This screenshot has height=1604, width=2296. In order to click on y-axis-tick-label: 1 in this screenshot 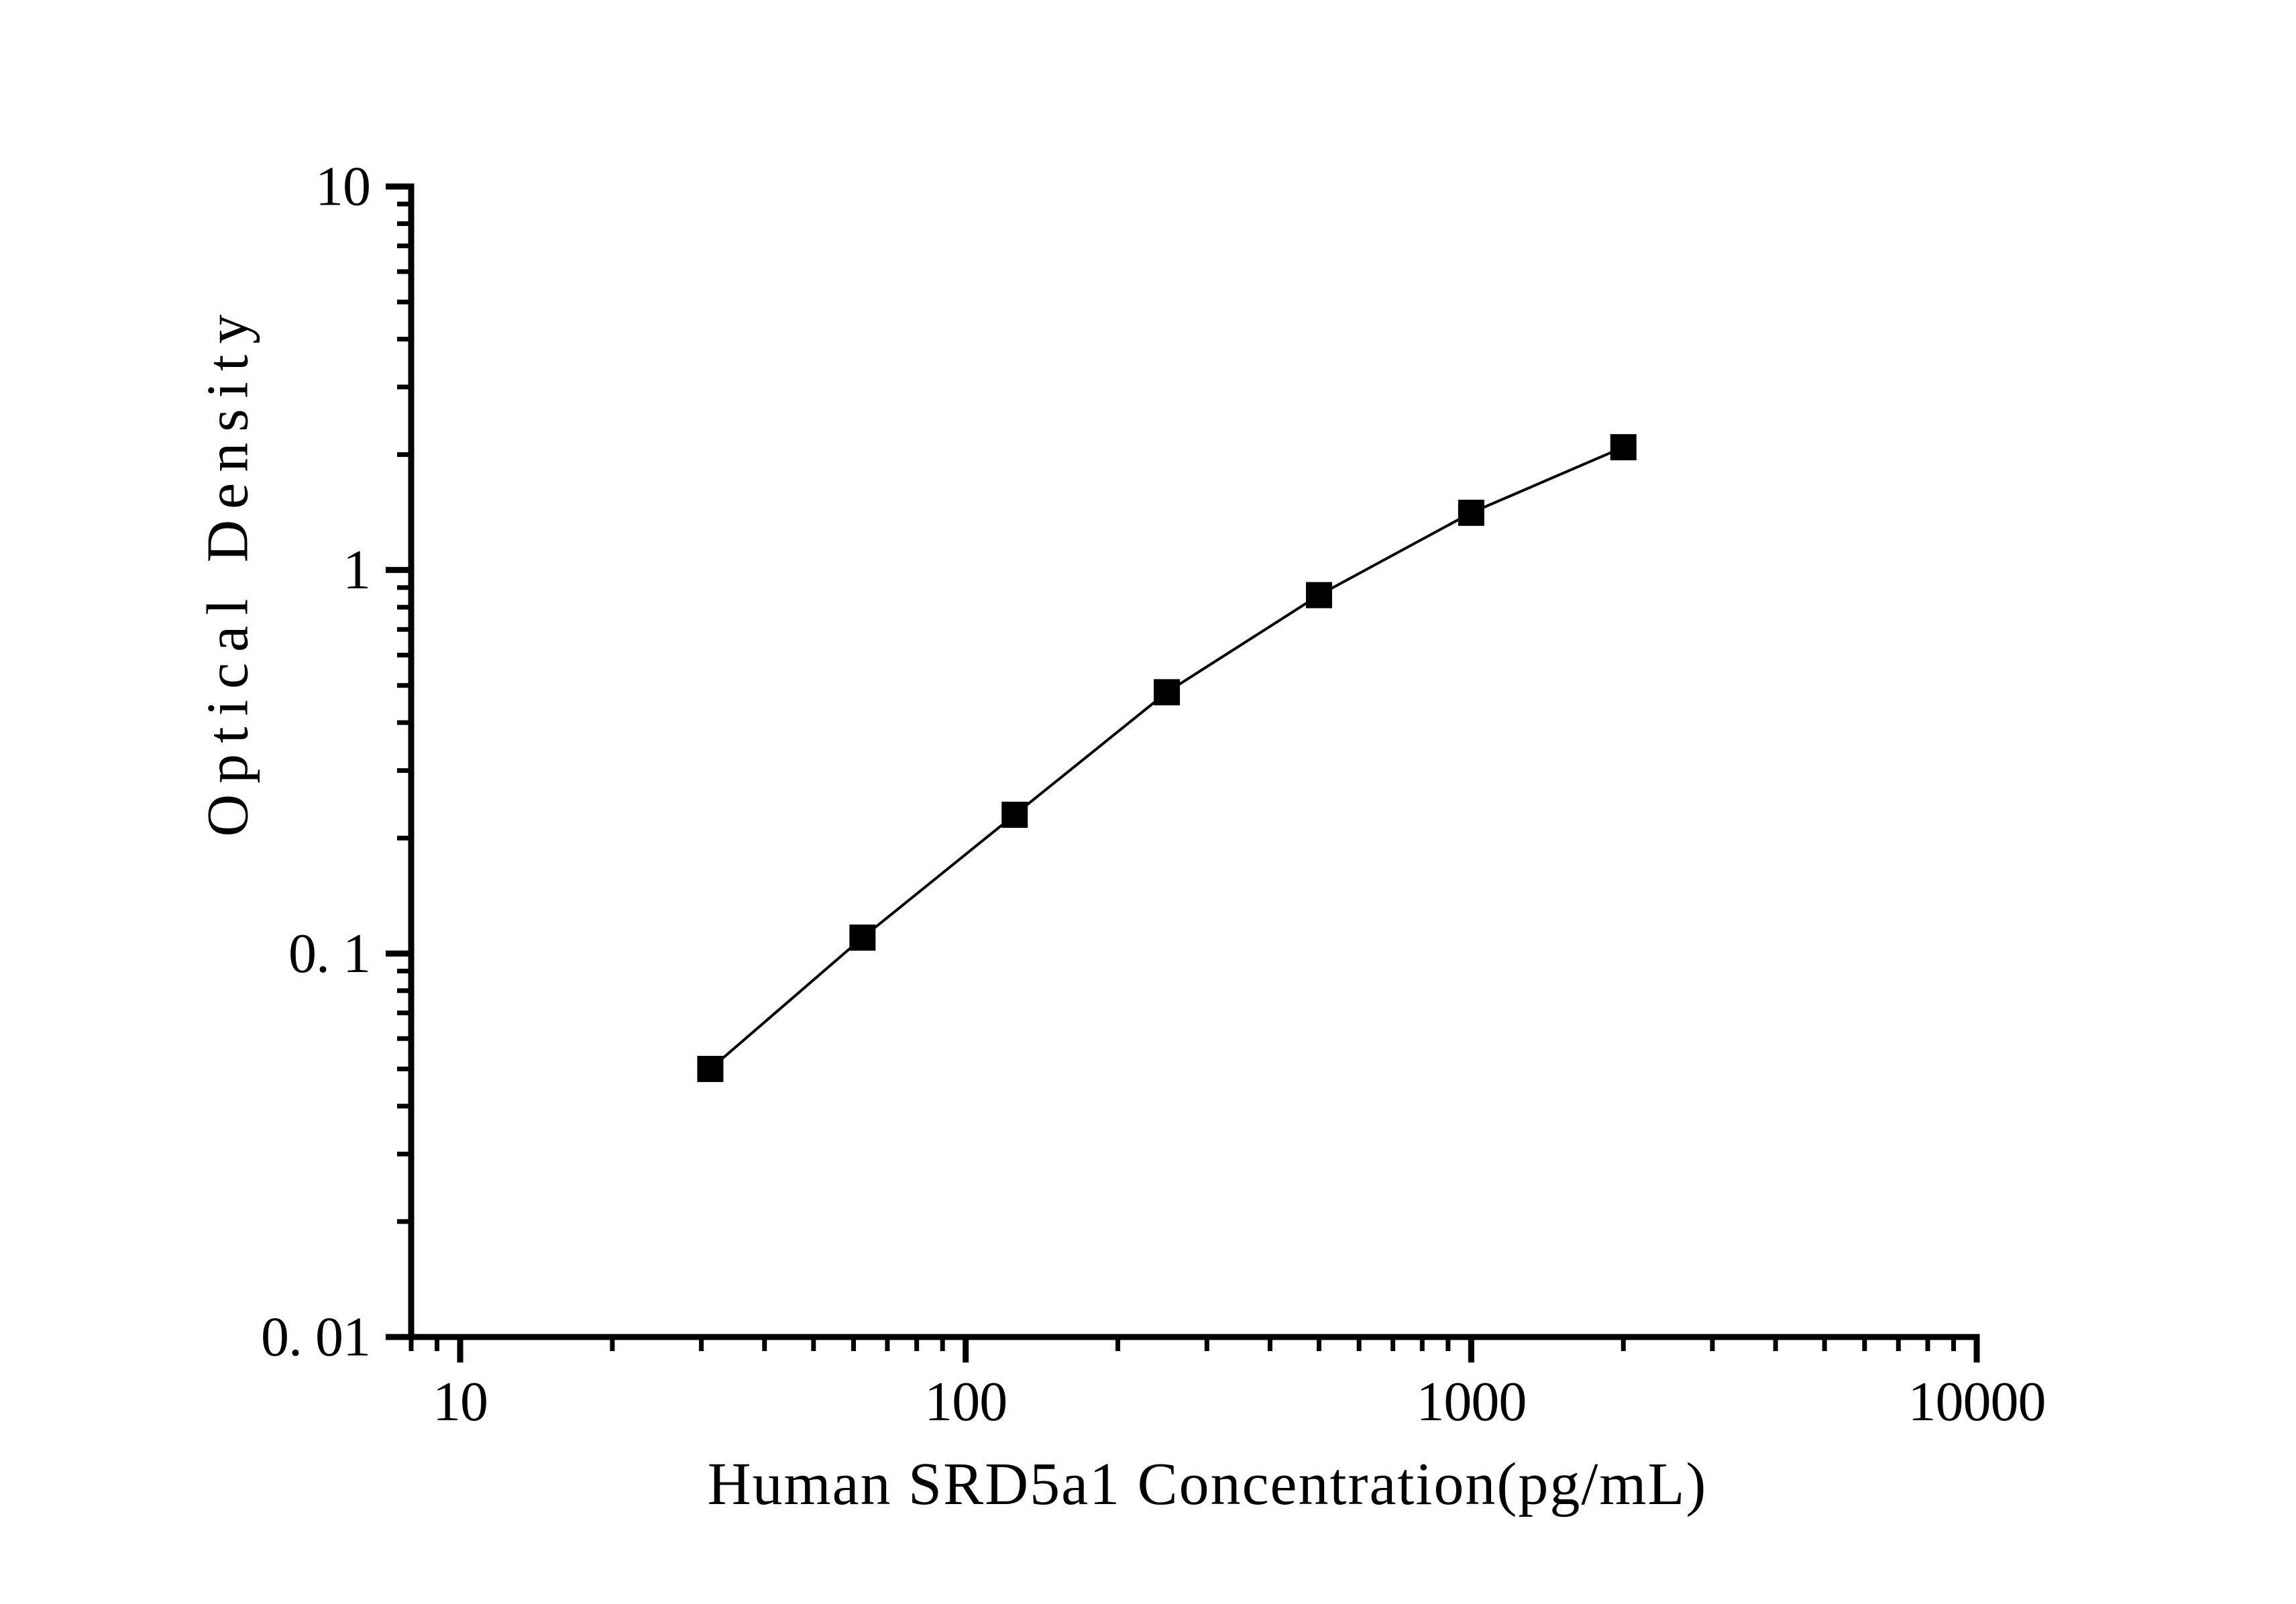, I will do `click(357, 570)`.